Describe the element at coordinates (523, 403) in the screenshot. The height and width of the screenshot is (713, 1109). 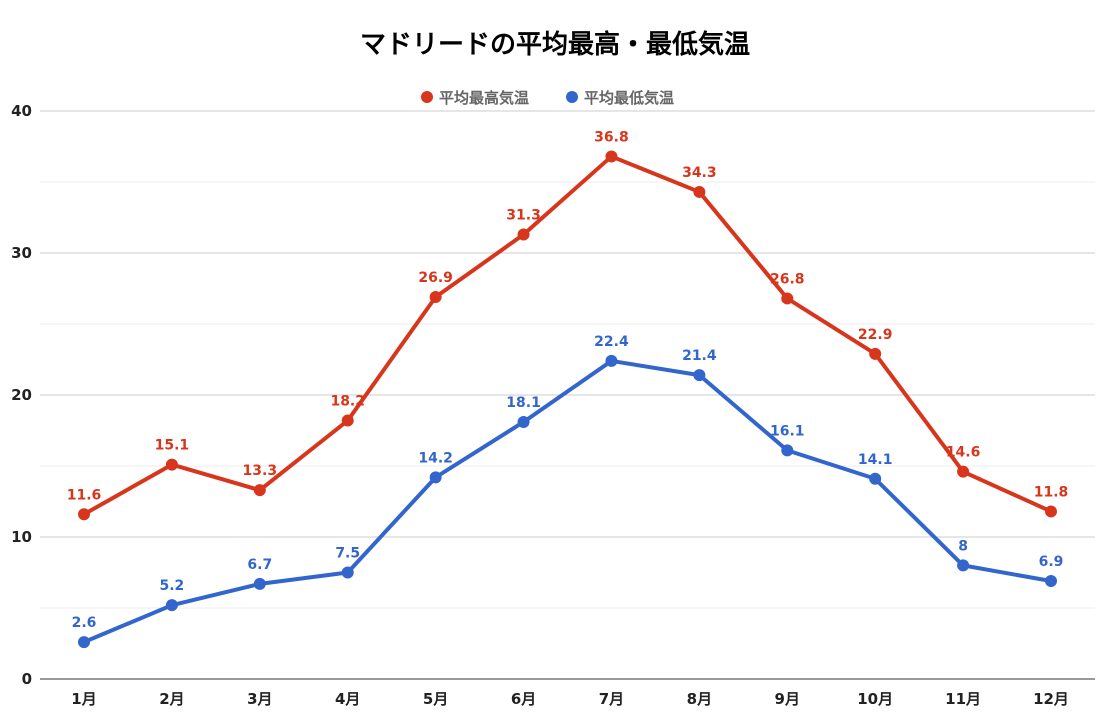
I see `data-label: 18.1` at that location.